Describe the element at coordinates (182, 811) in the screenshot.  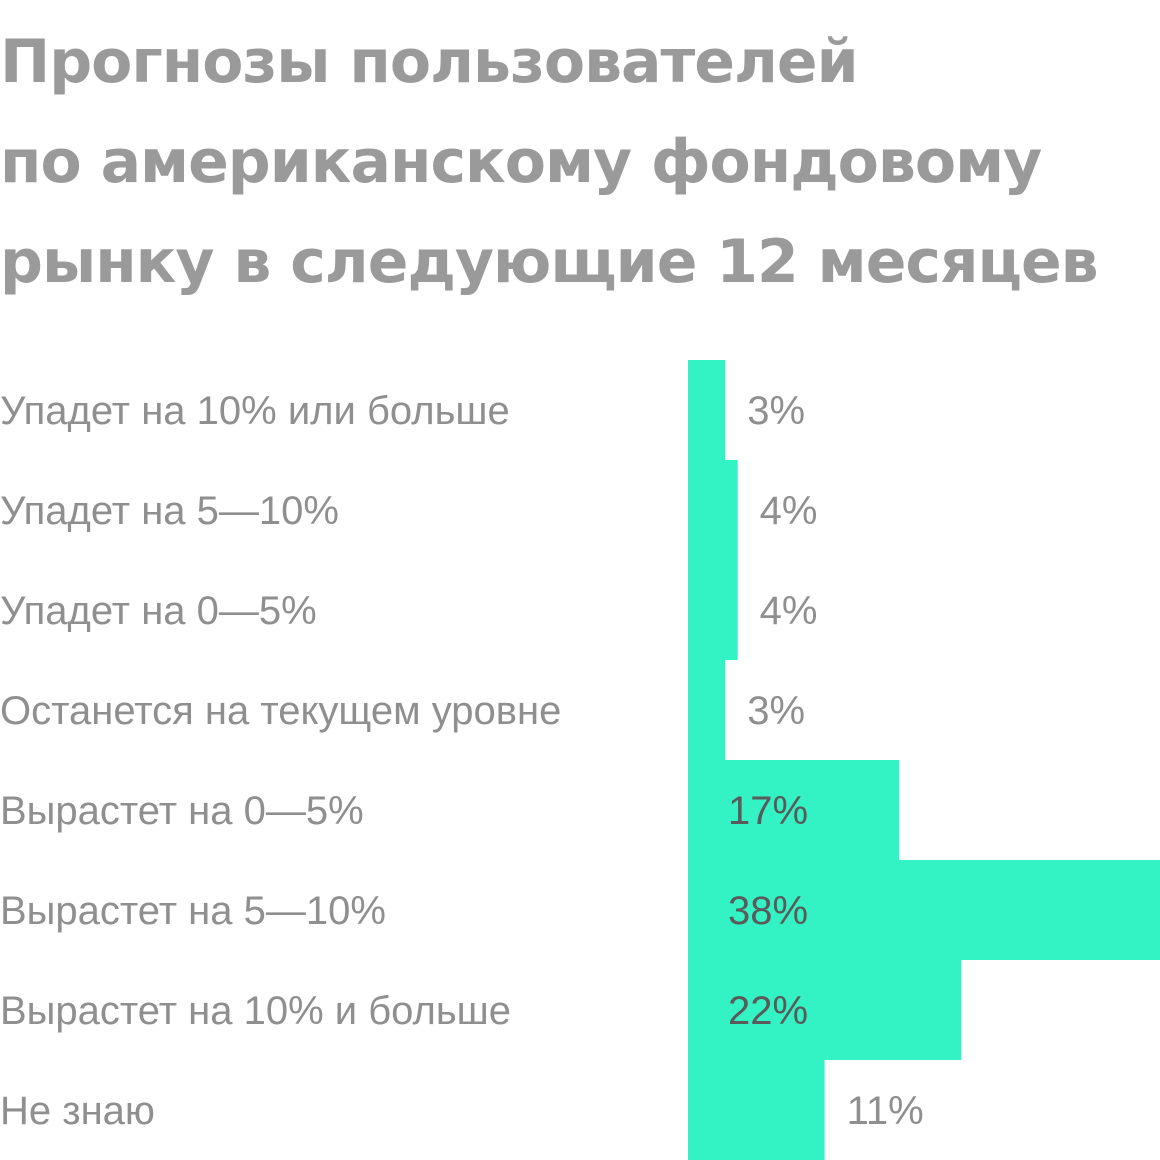
I see `category-label: Вырастет на 0—5%` at that location.